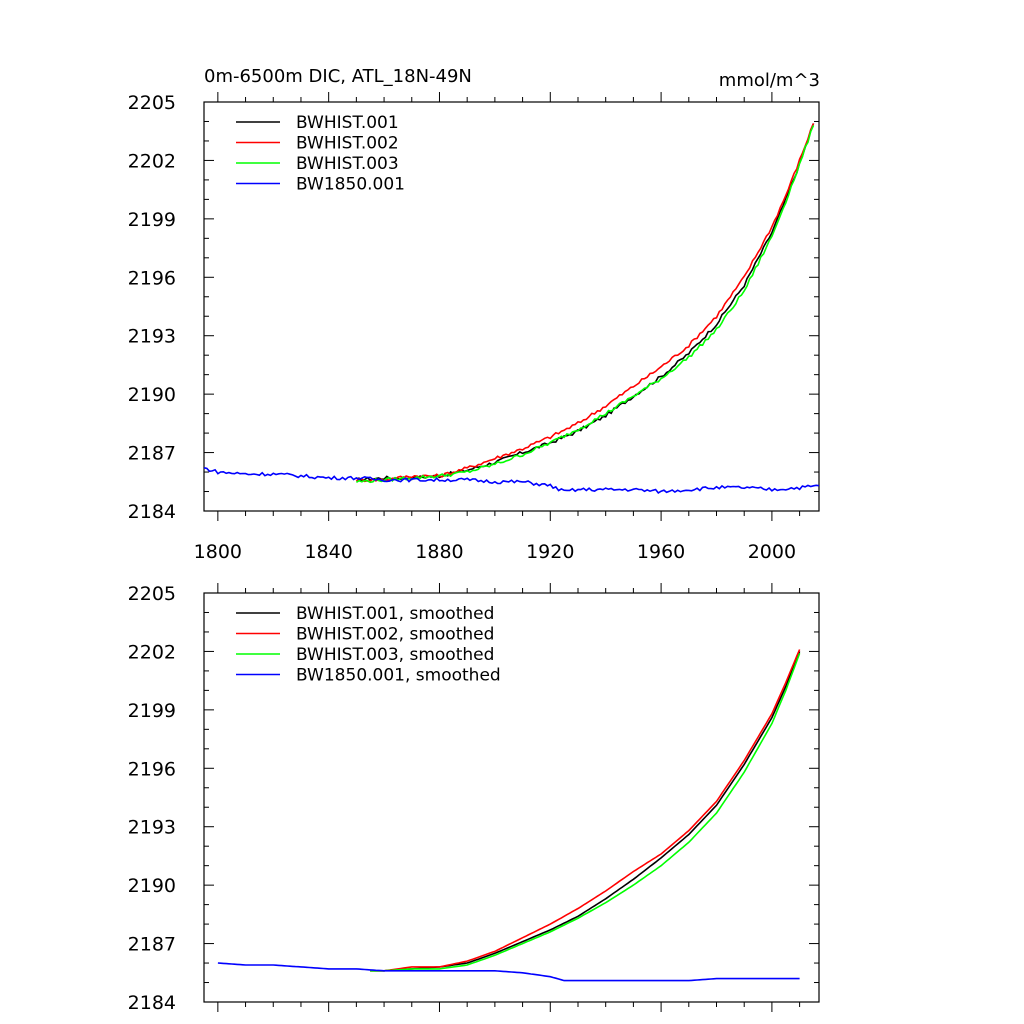  Describe the element at coordinates (347, 144) in the screenshot. I see `legend-label: BWHIST.002` at that location.